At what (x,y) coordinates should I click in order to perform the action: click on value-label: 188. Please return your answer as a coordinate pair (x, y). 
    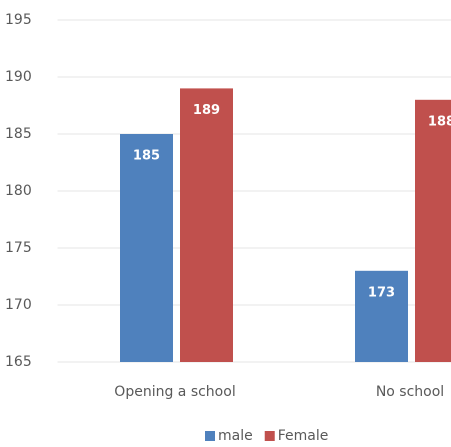
    Looking at the image, I should click on (439, 121).